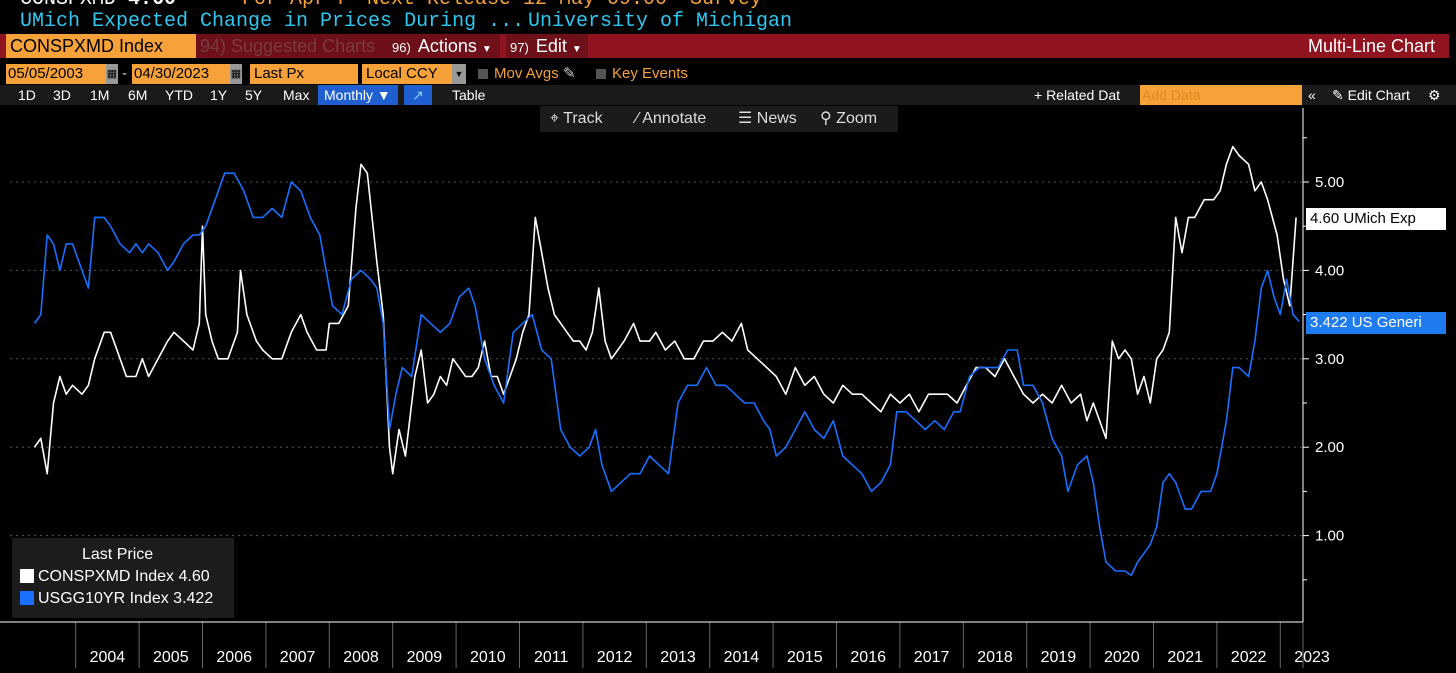 The image size is (1456, 673). I want to click on annotate-tool: ∕ Annotate, so click(671, 119).